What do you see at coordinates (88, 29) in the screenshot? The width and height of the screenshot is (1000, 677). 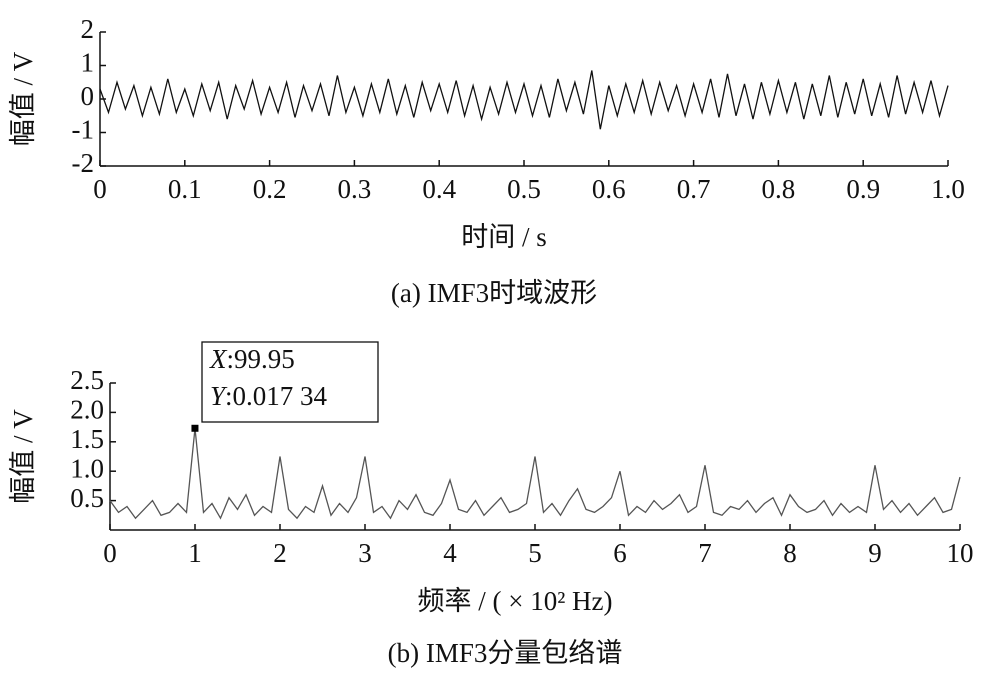 I see `y-tick-label: 2` at bounding box center [88, 29].